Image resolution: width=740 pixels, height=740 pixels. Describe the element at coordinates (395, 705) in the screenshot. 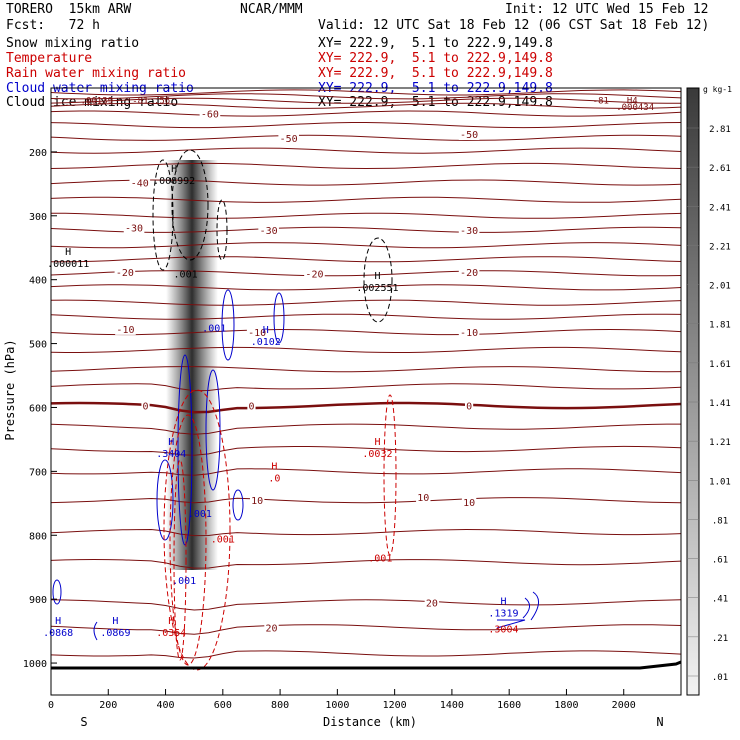

I see `x-tick-label: 1200` at that location.